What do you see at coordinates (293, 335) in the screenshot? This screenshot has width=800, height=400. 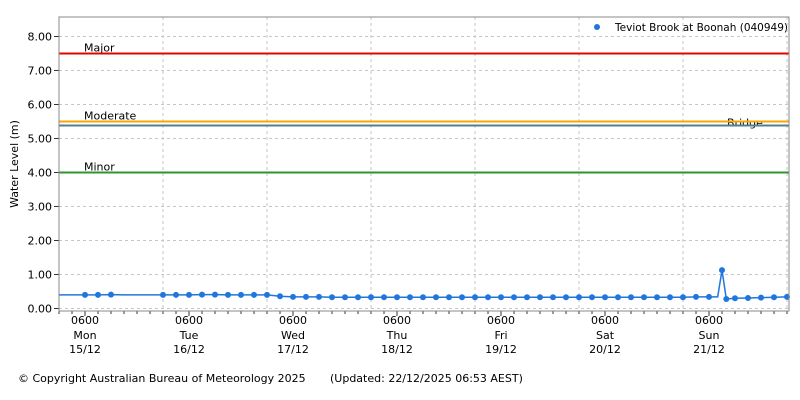 I see `x-tick-day: Wed` at bounding box center [293, 335].